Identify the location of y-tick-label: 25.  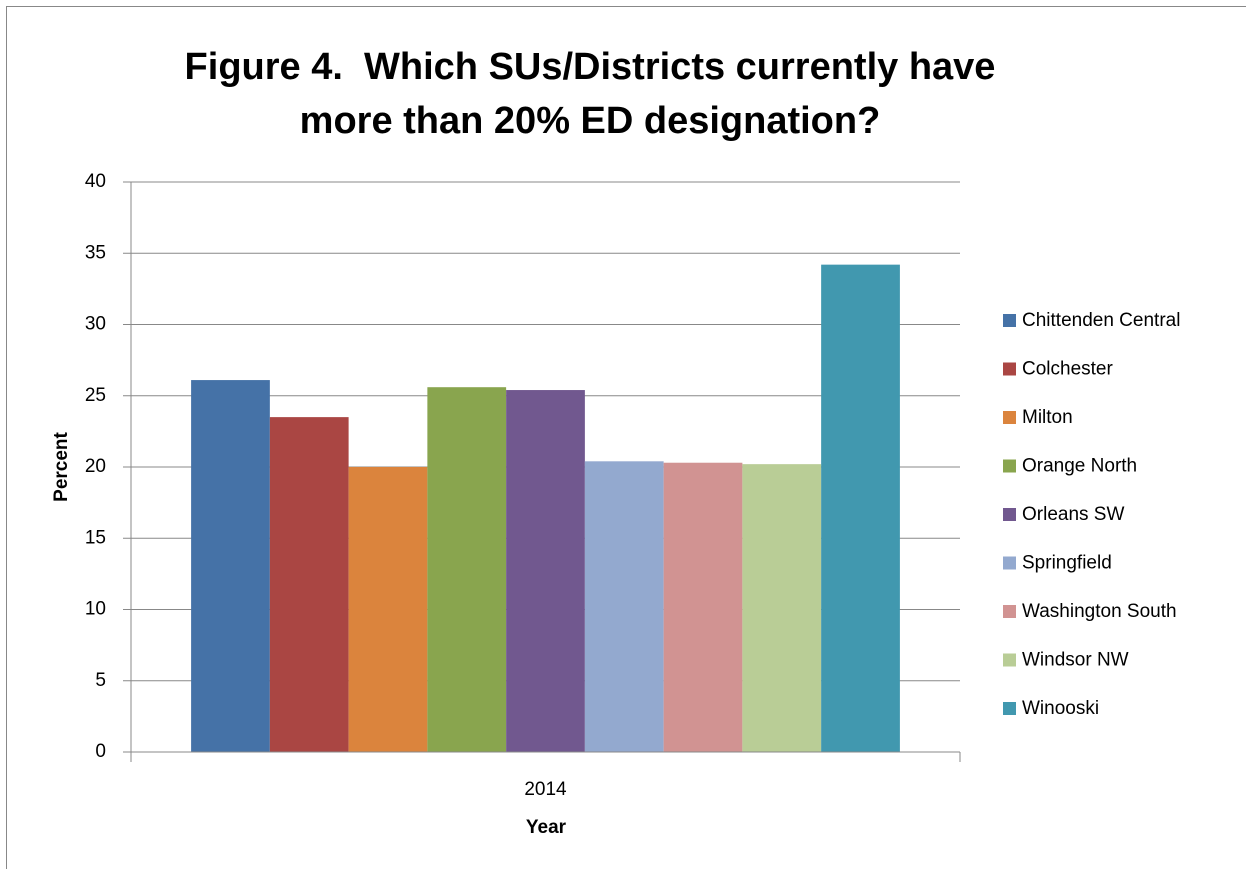
(95, 395).